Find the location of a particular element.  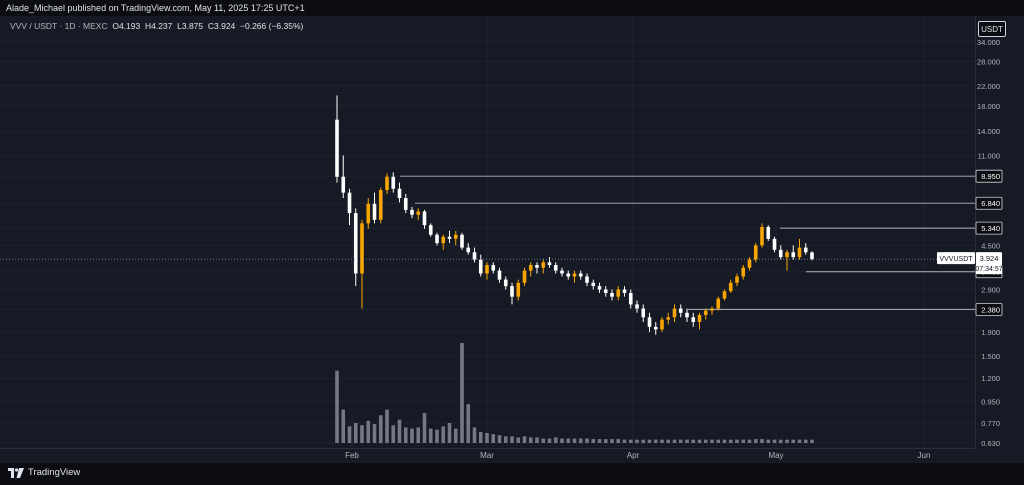

legend-low: L3.875 is located at coordinates (190, 26).